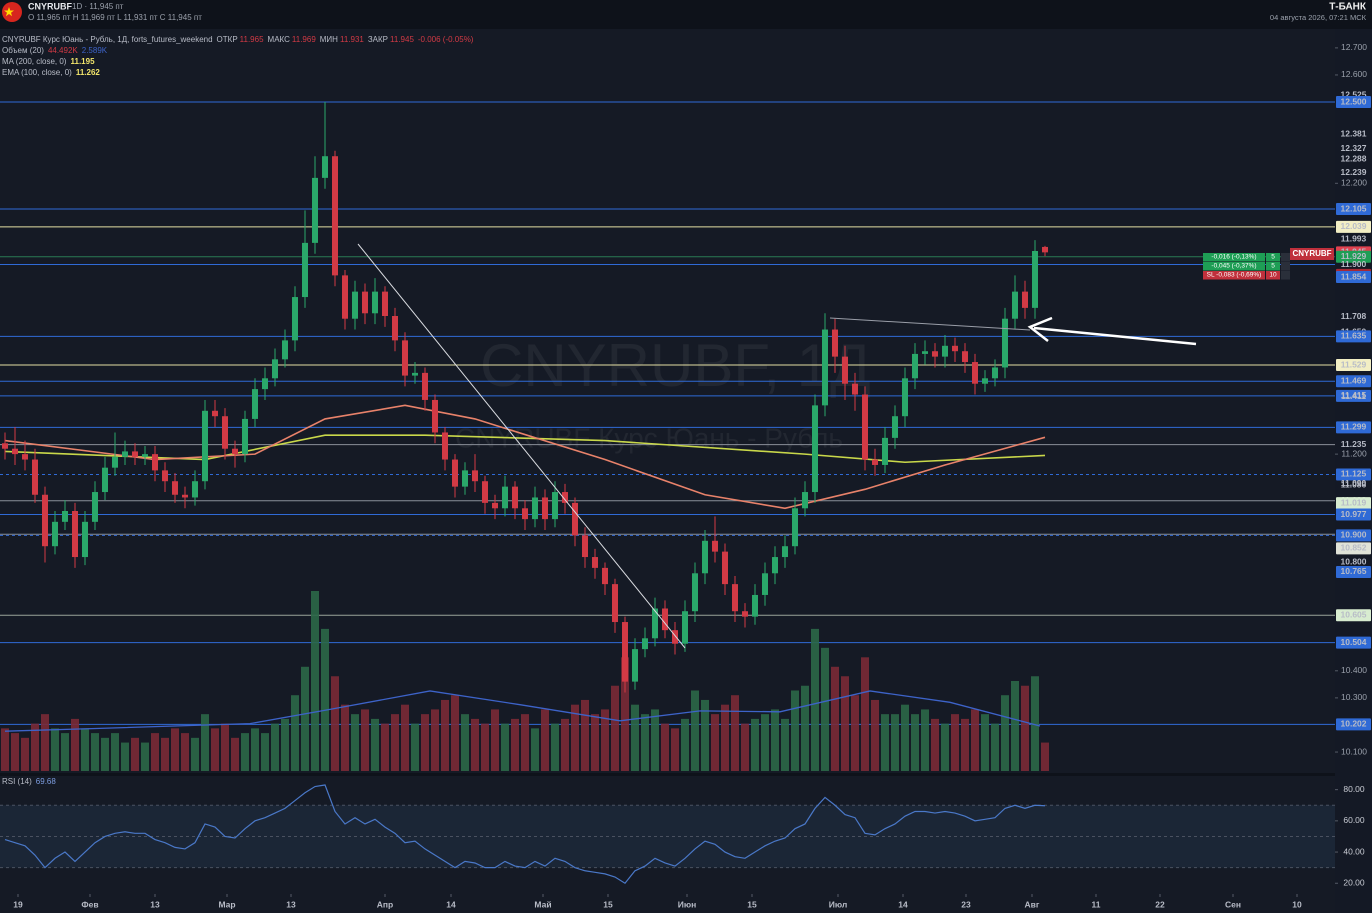 The width and height of the screenshot is (1372, 913). Describe the element at coordinates (1354, 381) in the screenshot. I see `level-label: 11.469` at that location.